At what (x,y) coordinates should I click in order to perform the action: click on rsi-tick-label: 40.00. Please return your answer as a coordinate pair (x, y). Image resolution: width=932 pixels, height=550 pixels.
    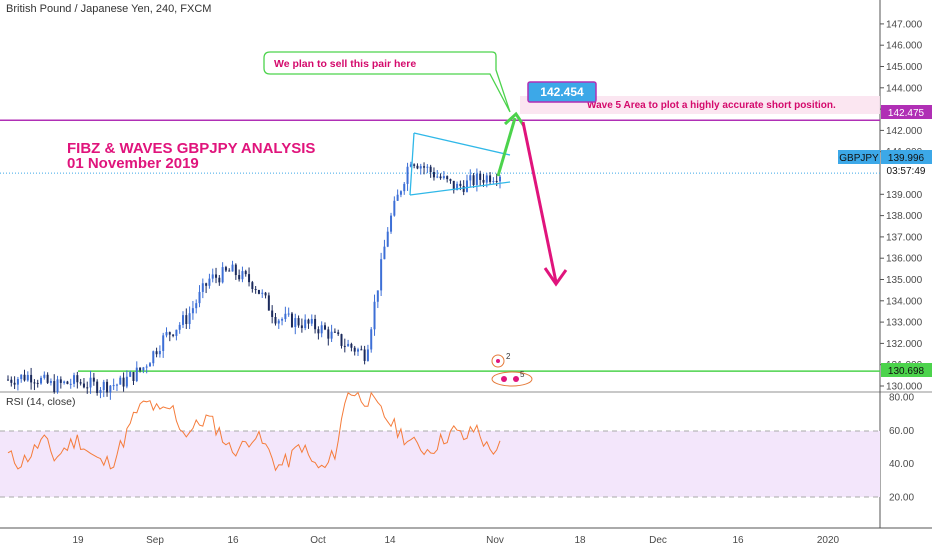
    Looking at the image, I should click on (901, 464).